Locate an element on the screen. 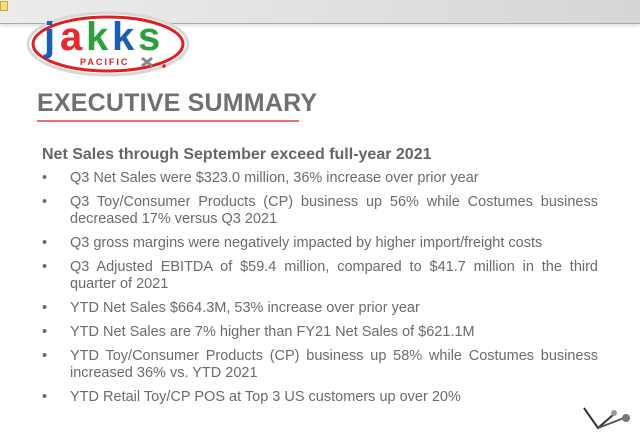 The width and height of the screenshot is (640, 434). svg-text: s is located at coordinates (149, 37).